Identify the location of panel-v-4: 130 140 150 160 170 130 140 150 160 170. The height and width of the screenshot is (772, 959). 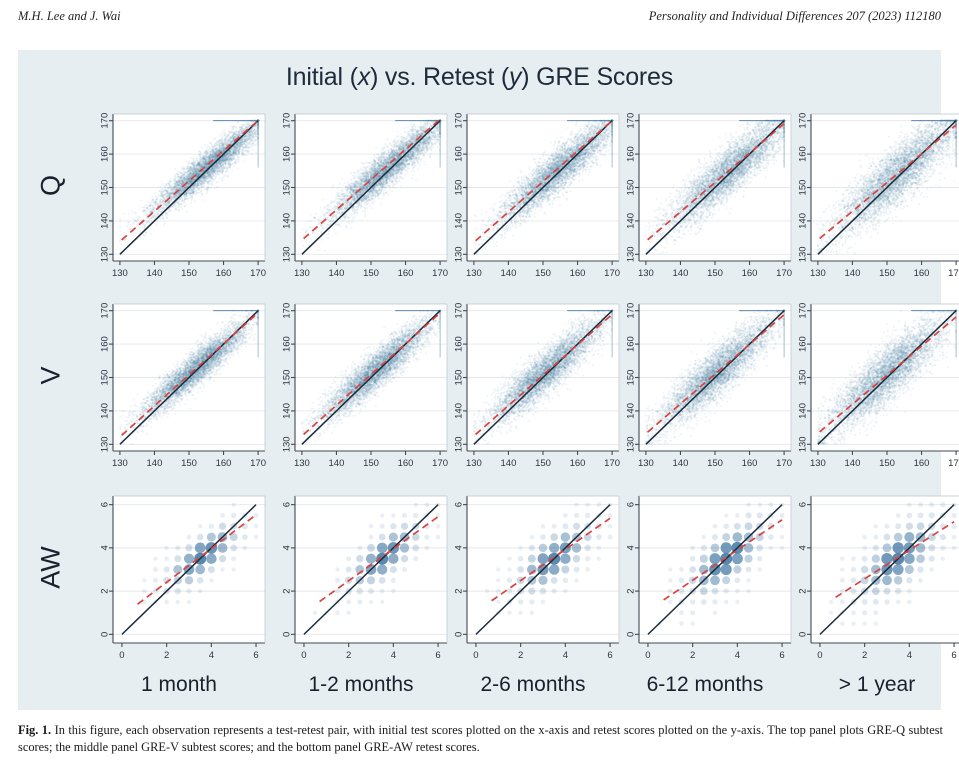
(705, 387).